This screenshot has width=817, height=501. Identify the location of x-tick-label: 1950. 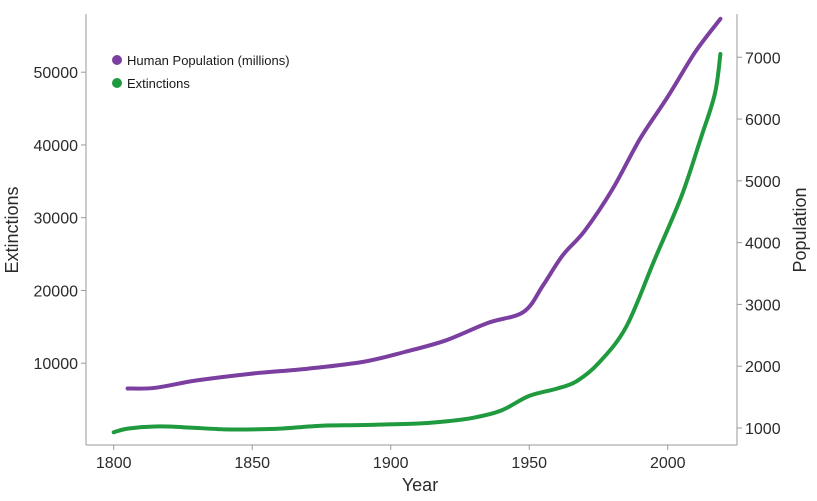
(529, 463).